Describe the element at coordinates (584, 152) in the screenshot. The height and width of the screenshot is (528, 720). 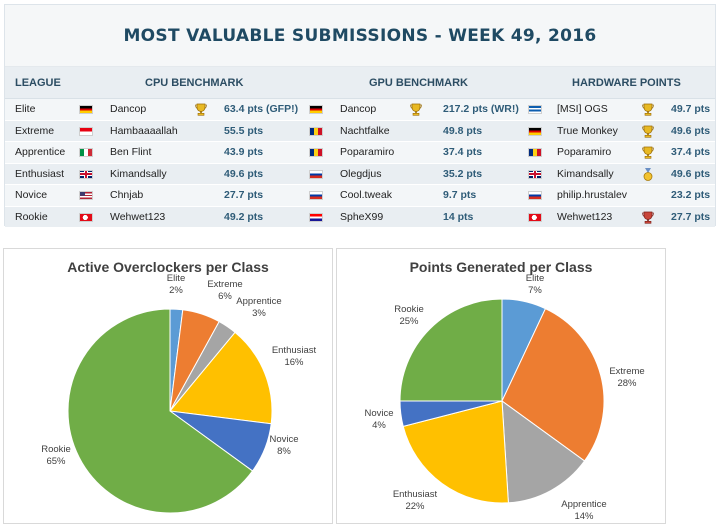
I see `hw-user-link: Poparamiro` at that location.